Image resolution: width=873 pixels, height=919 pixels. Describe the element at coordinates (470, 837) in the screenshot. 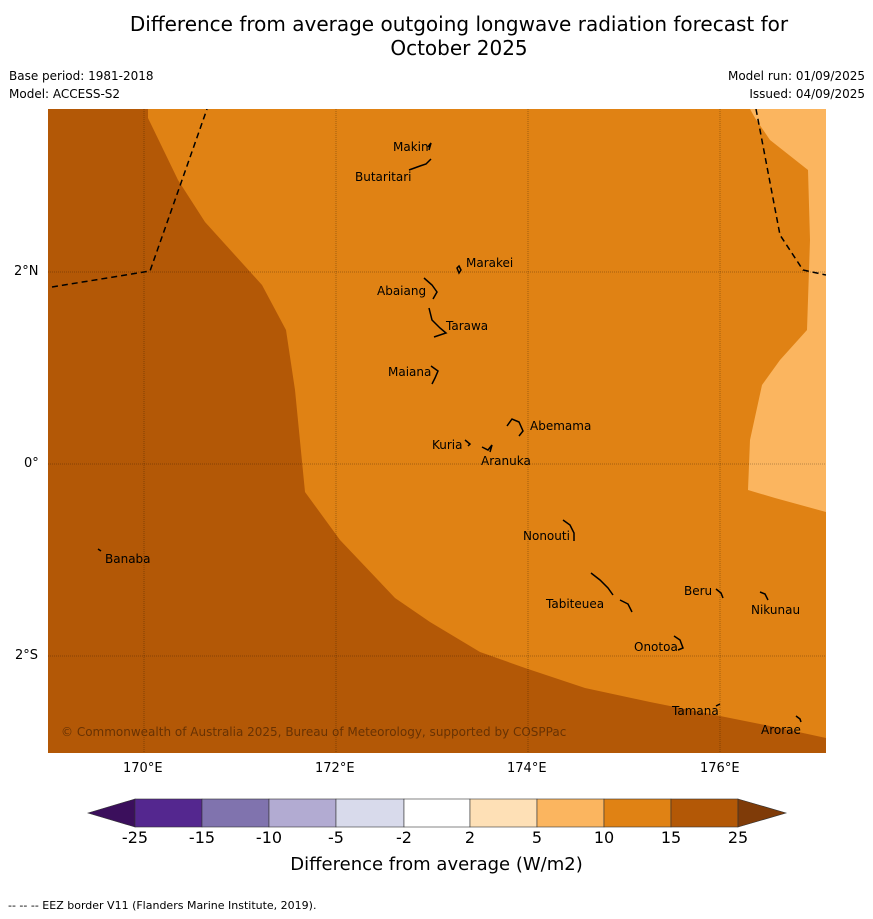

I see `cb-tick-6: 2` at that location.